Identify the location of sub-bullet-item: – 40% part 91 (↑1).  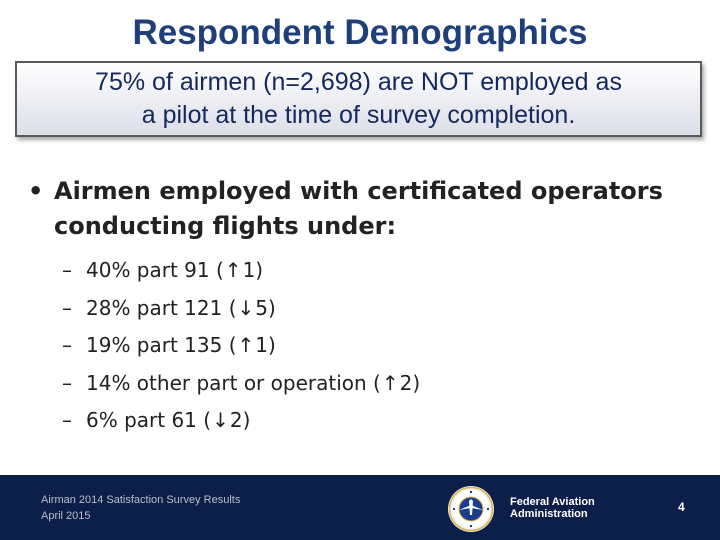
(375, 271).